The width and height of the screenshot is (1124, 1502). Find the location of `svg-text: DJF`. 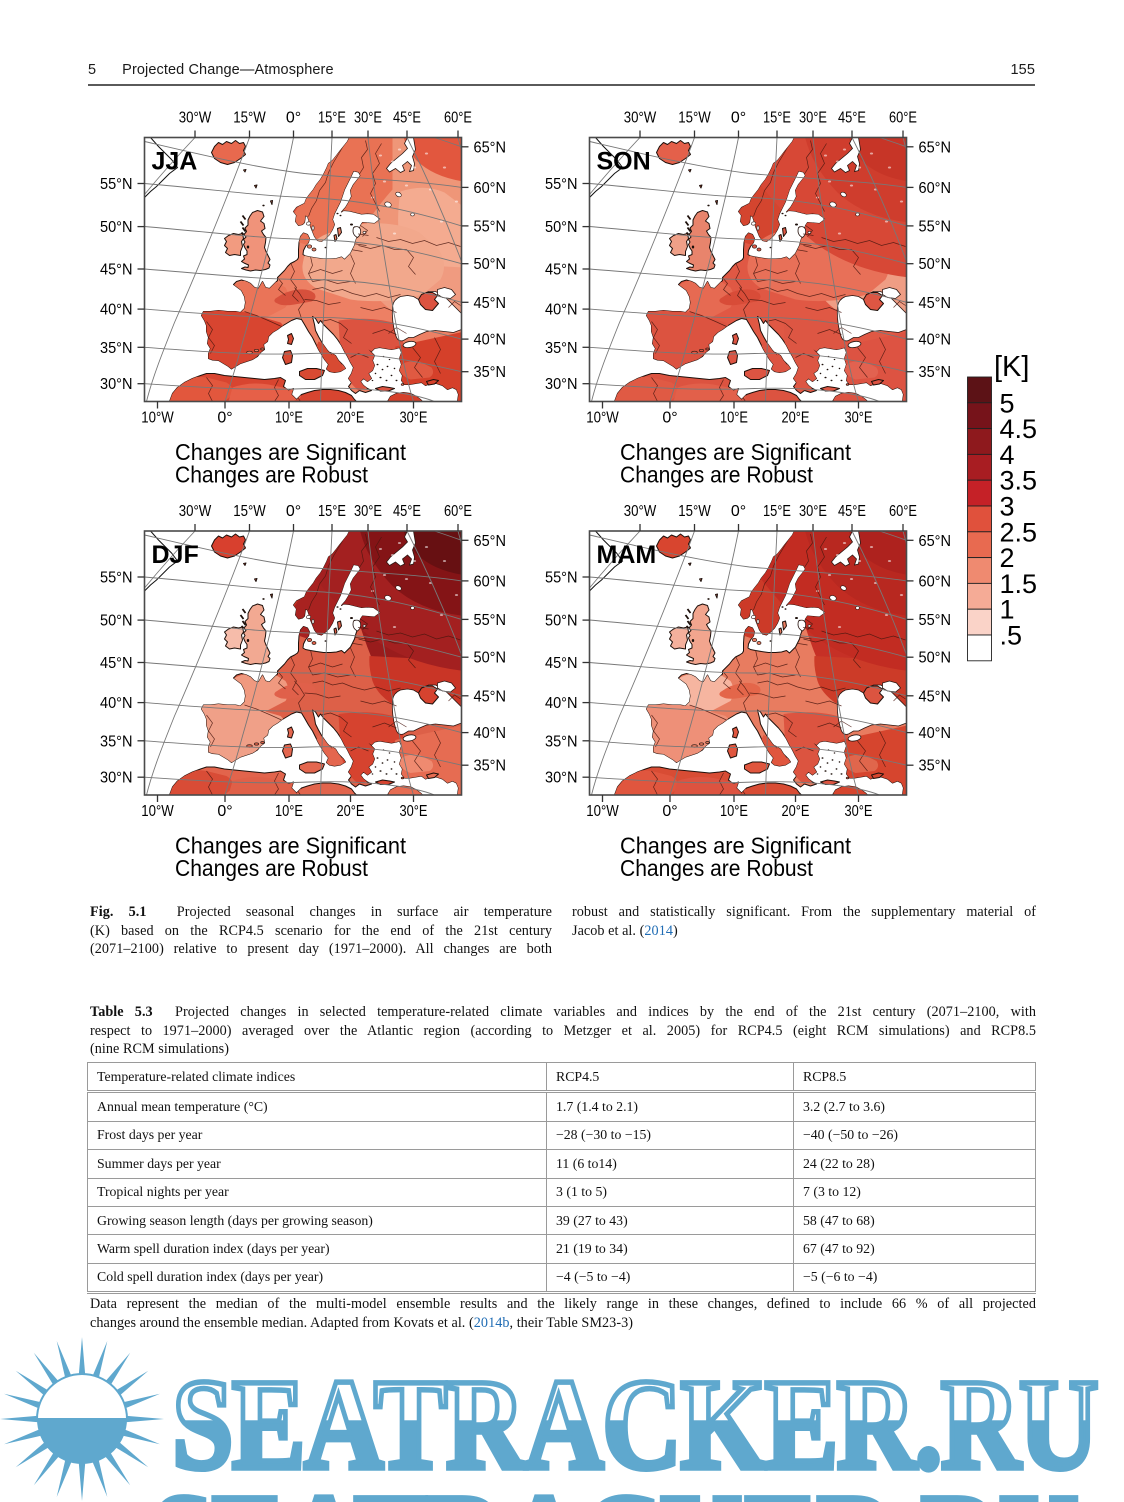

svg-text: DJF is located at coordinates (175, 555).